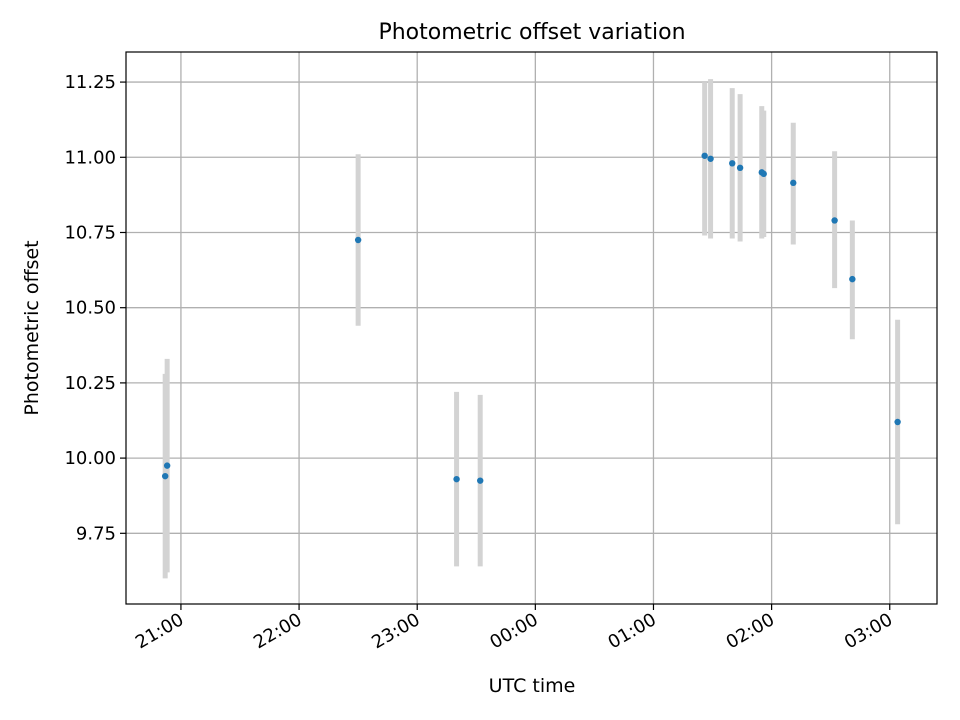 Image resolution: width=960 pixels, height=720 pixels. I want to click on y-tick-label: 10.25, so click(90, 383).